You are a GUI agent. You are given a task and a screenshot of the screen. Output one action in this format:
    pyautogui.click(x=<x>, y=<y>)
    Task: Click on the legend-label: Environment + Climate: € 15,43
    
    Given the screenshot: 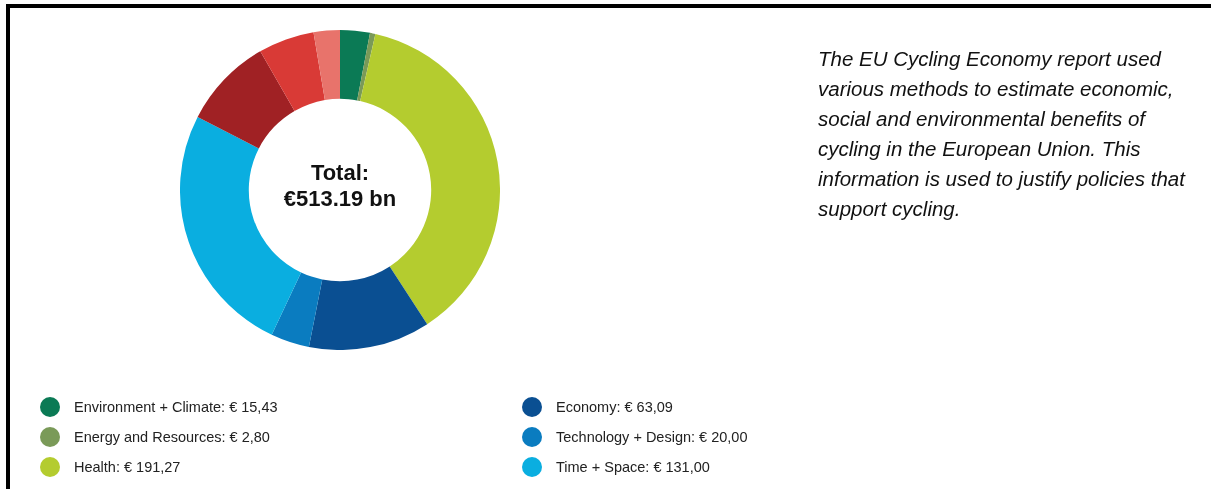 What is the action you would take?
    pyautogui.click(x=176, y=407)
    